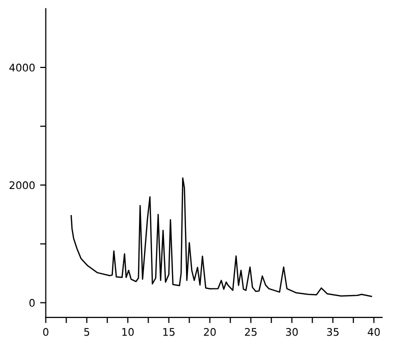 The width and height of the screenshot is (398, 345). What do you see at coordinates (374, 332) in the screenshot?
I see `x-tick-label: 40` at bounding box center [374, 332].